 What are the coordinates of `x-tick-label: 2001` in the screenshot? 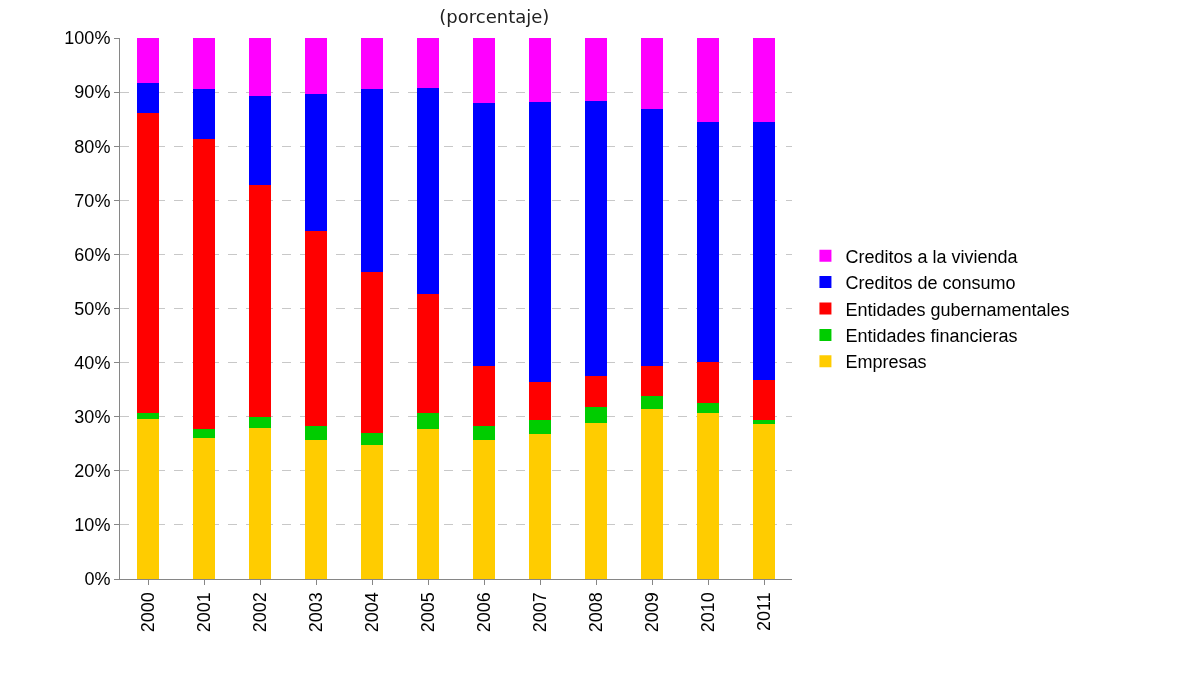 It's located at (203, 612).